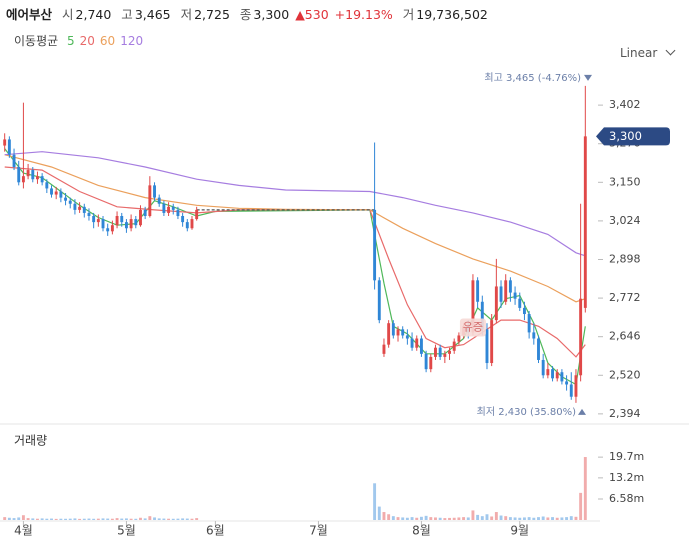 This screenshot has height=553, width=689. I want to click on value: 19,736,502, so click(452, 14).